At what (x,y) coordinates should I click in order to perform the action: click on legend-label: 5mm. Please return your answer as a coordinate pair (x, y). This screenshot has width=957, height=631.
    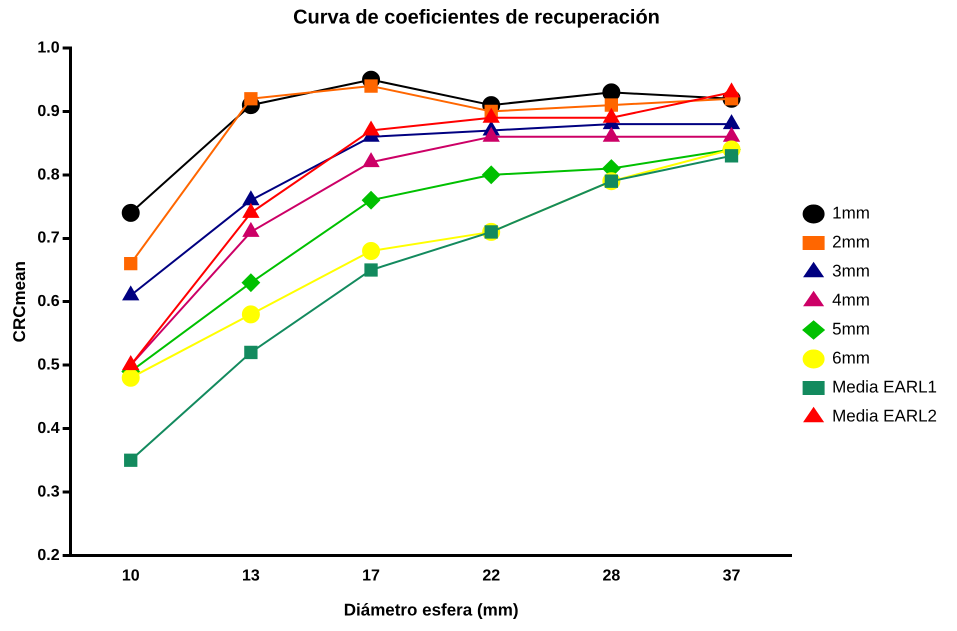
    Looking at the image, I should click on (851, 329).